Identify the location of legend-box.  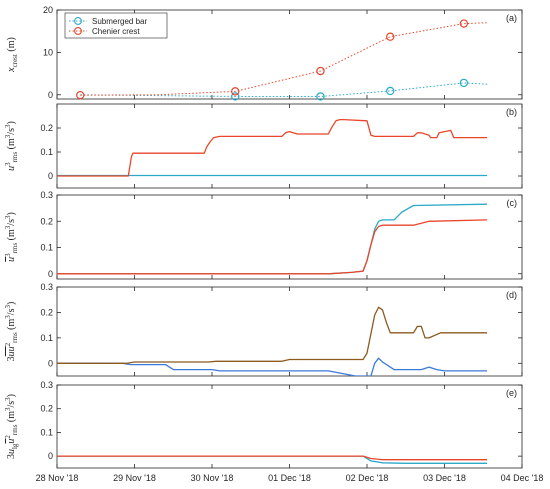
(116, 25).